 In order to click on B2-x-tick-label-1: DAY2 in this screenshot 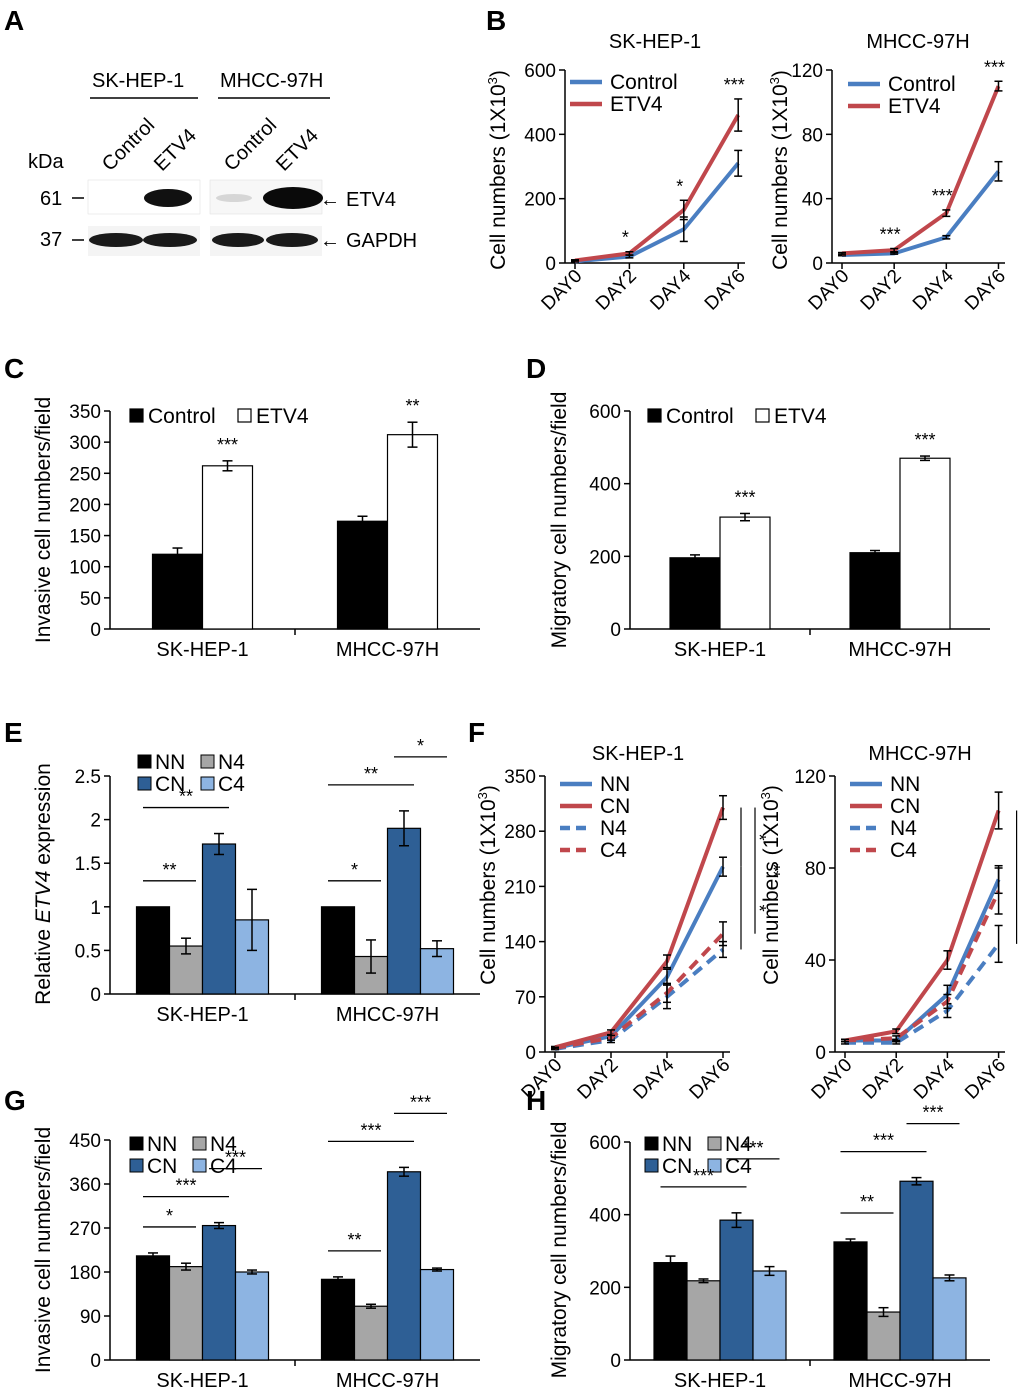, I will do `click(881, 290)`.